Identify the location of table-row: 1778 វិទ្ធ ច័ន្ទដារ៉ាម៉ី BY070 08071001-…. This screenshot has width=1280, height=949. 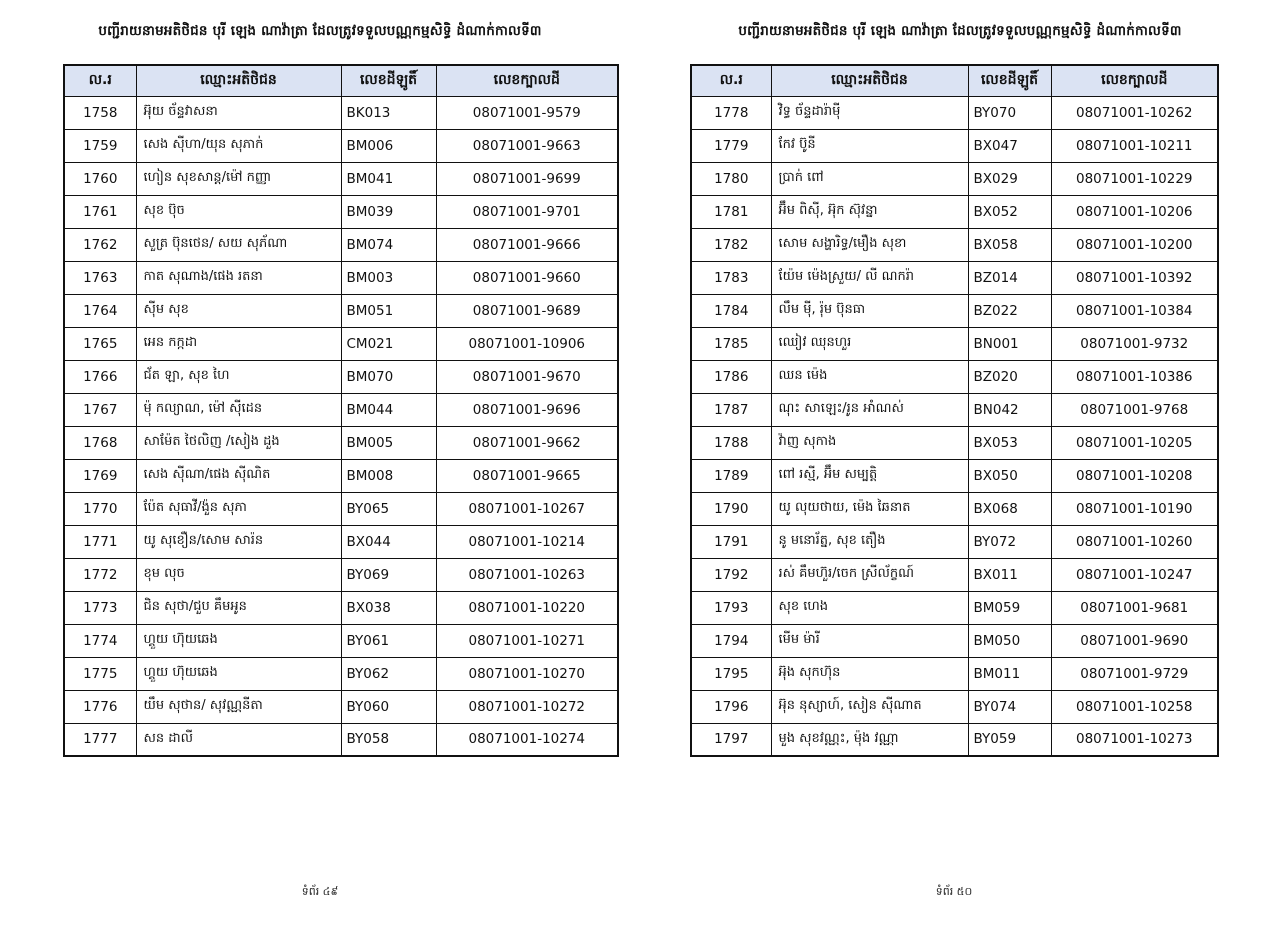
(954, 112).